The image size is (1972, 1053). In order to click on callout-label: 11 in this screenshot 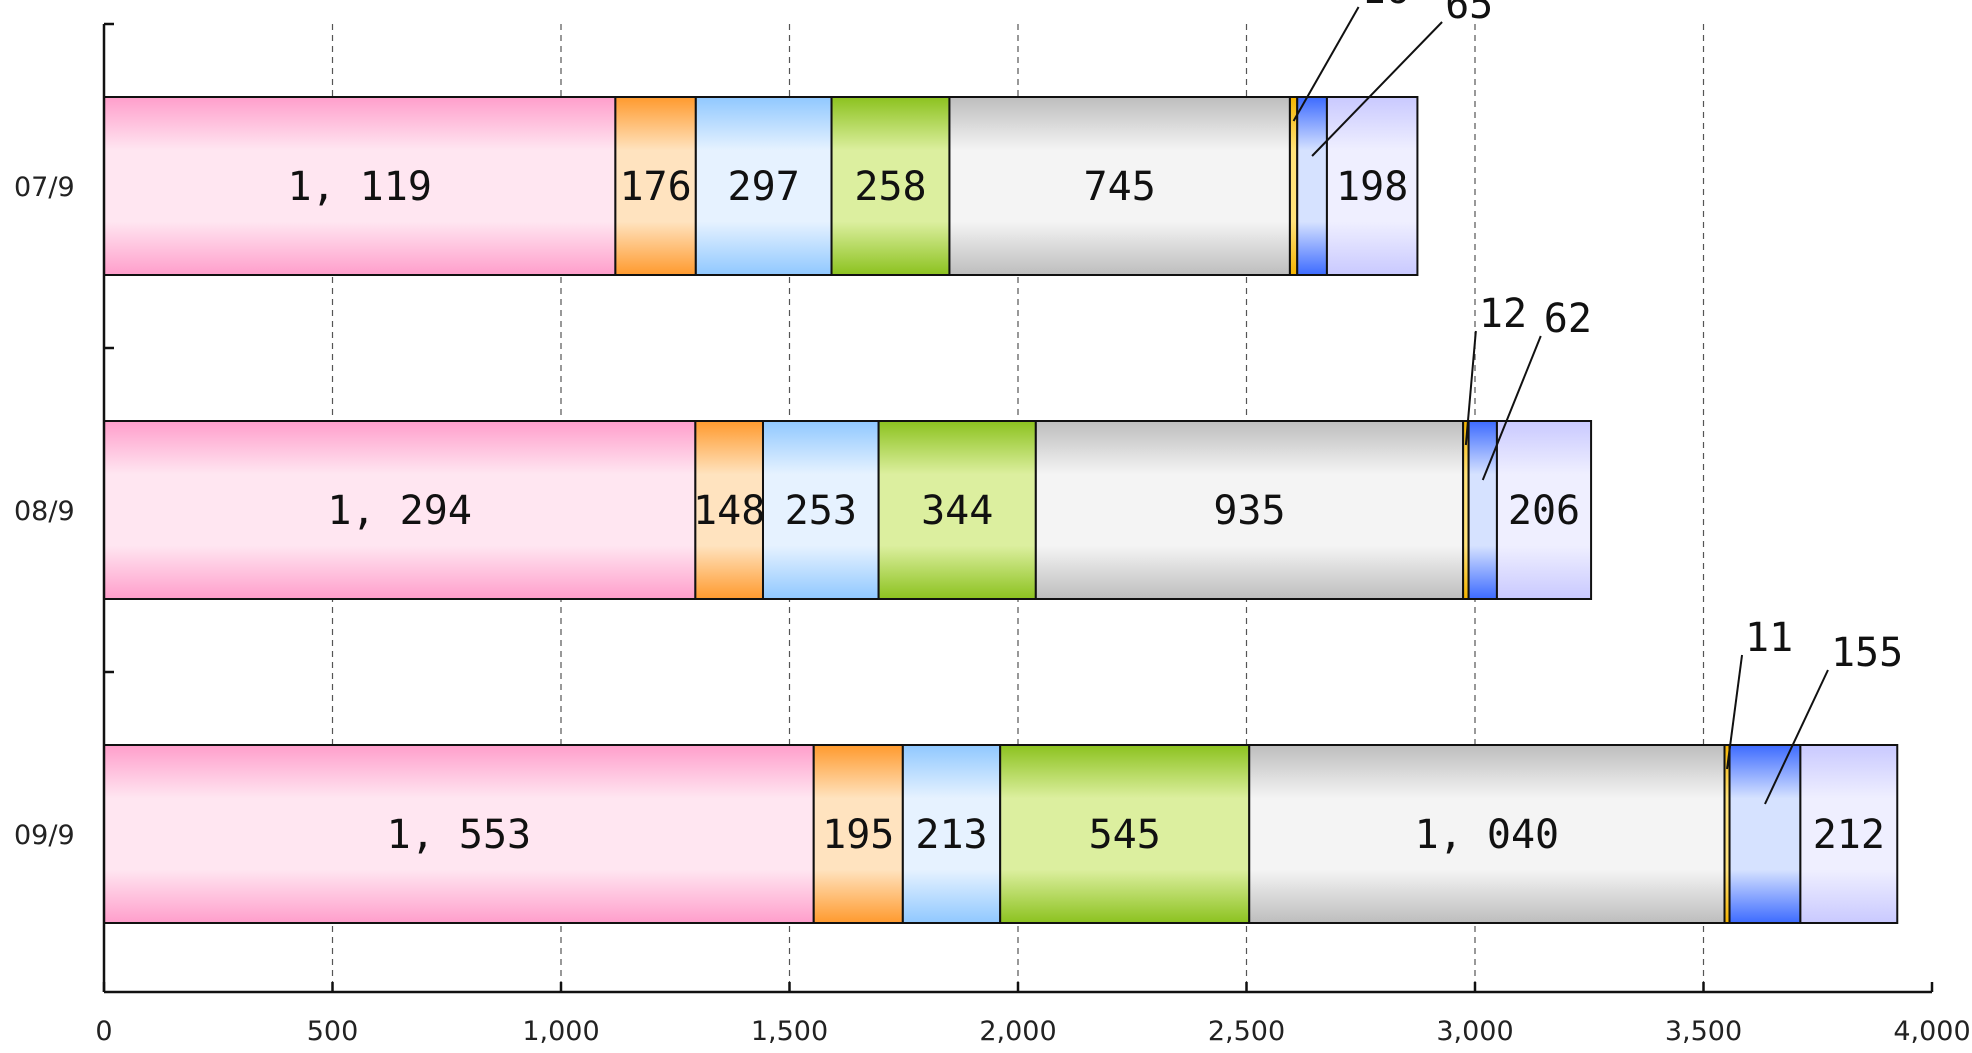, I will do `click(1769, 638)`.